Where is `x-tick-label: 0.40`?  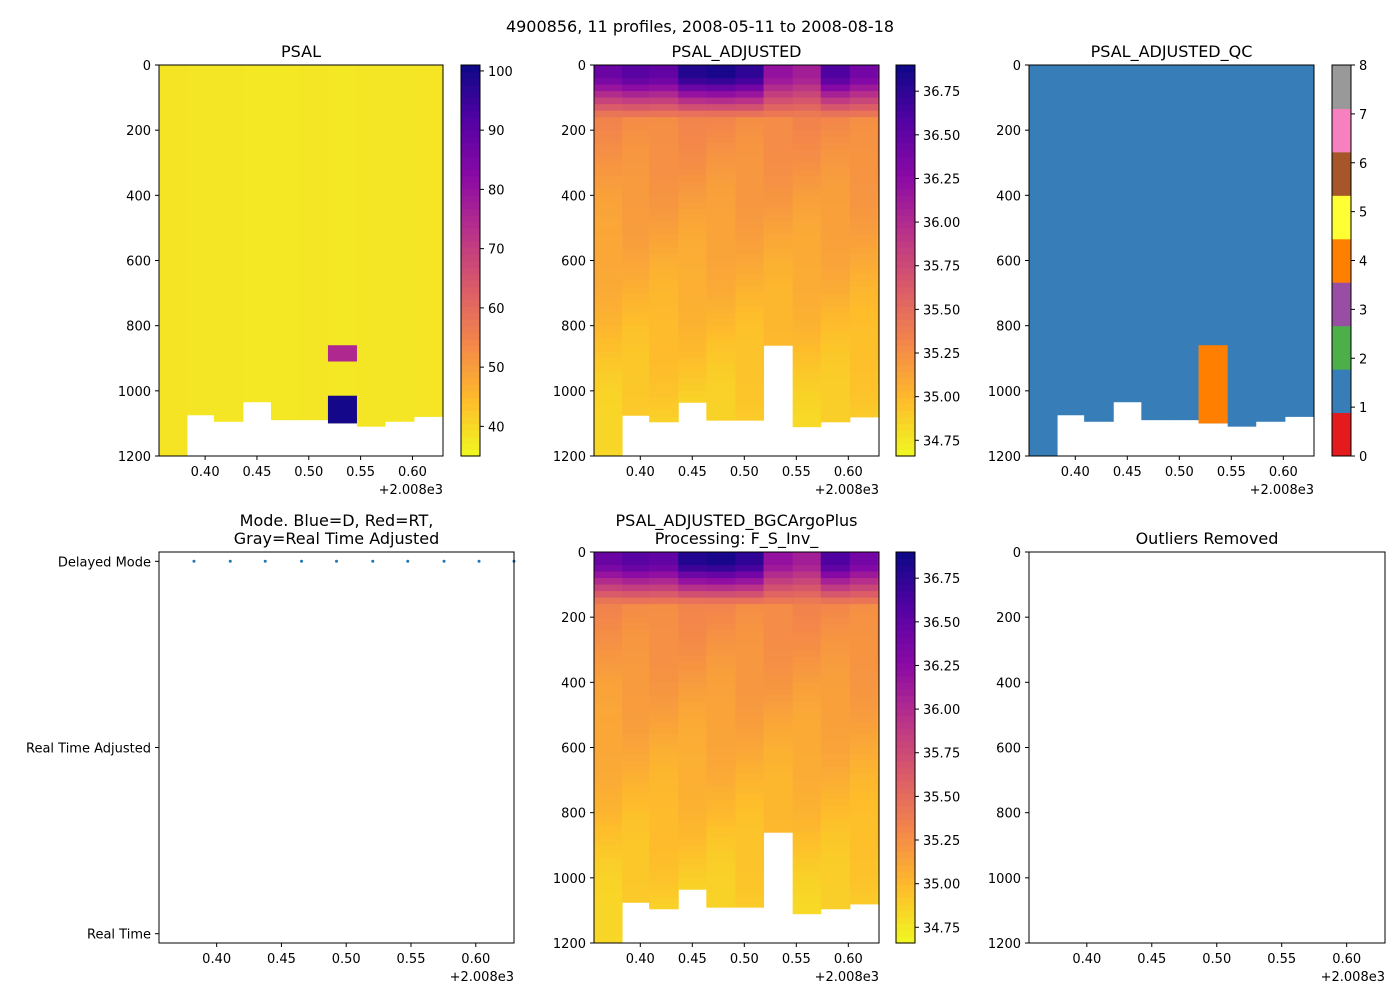 x-tick-label: 0.40 is located at coordinates (205, 472).